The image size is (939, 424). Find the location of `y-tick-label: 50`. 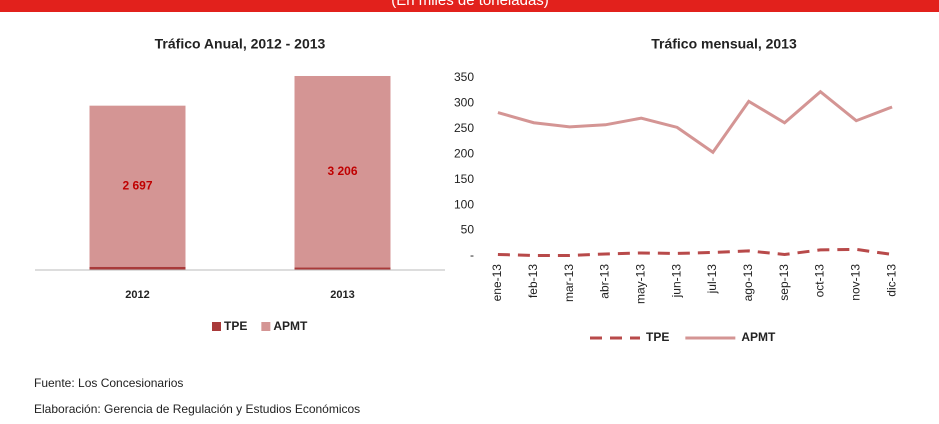

y-tick-label: 50 is located at coordinates (468, 230).